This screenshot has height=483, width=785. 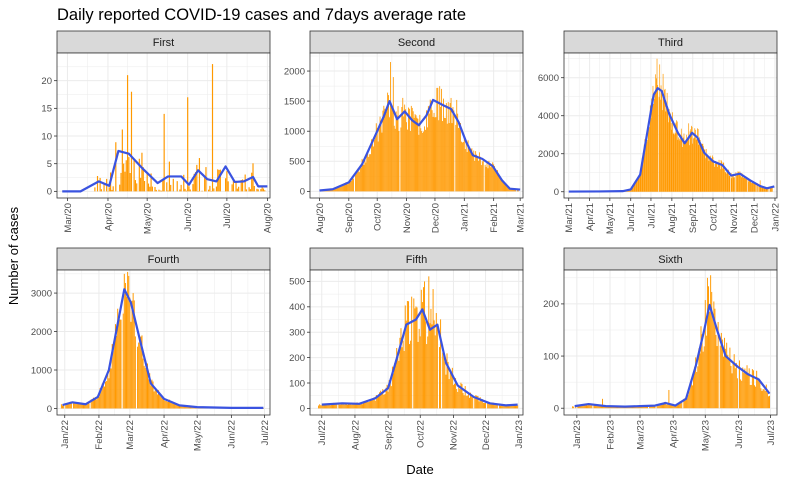 I want to click on x-tick-label: Dec/21, so click(x=754, y=218).